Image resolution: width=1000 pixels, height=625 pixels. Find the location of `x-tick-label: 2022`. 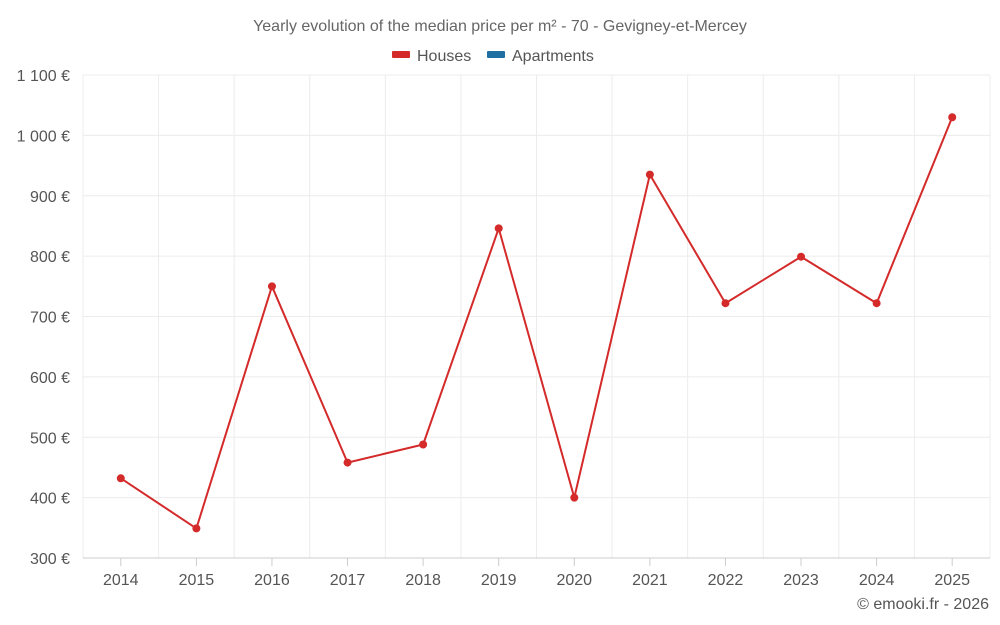

x-tick-label: 2022 is located at coordinates (726, 580).